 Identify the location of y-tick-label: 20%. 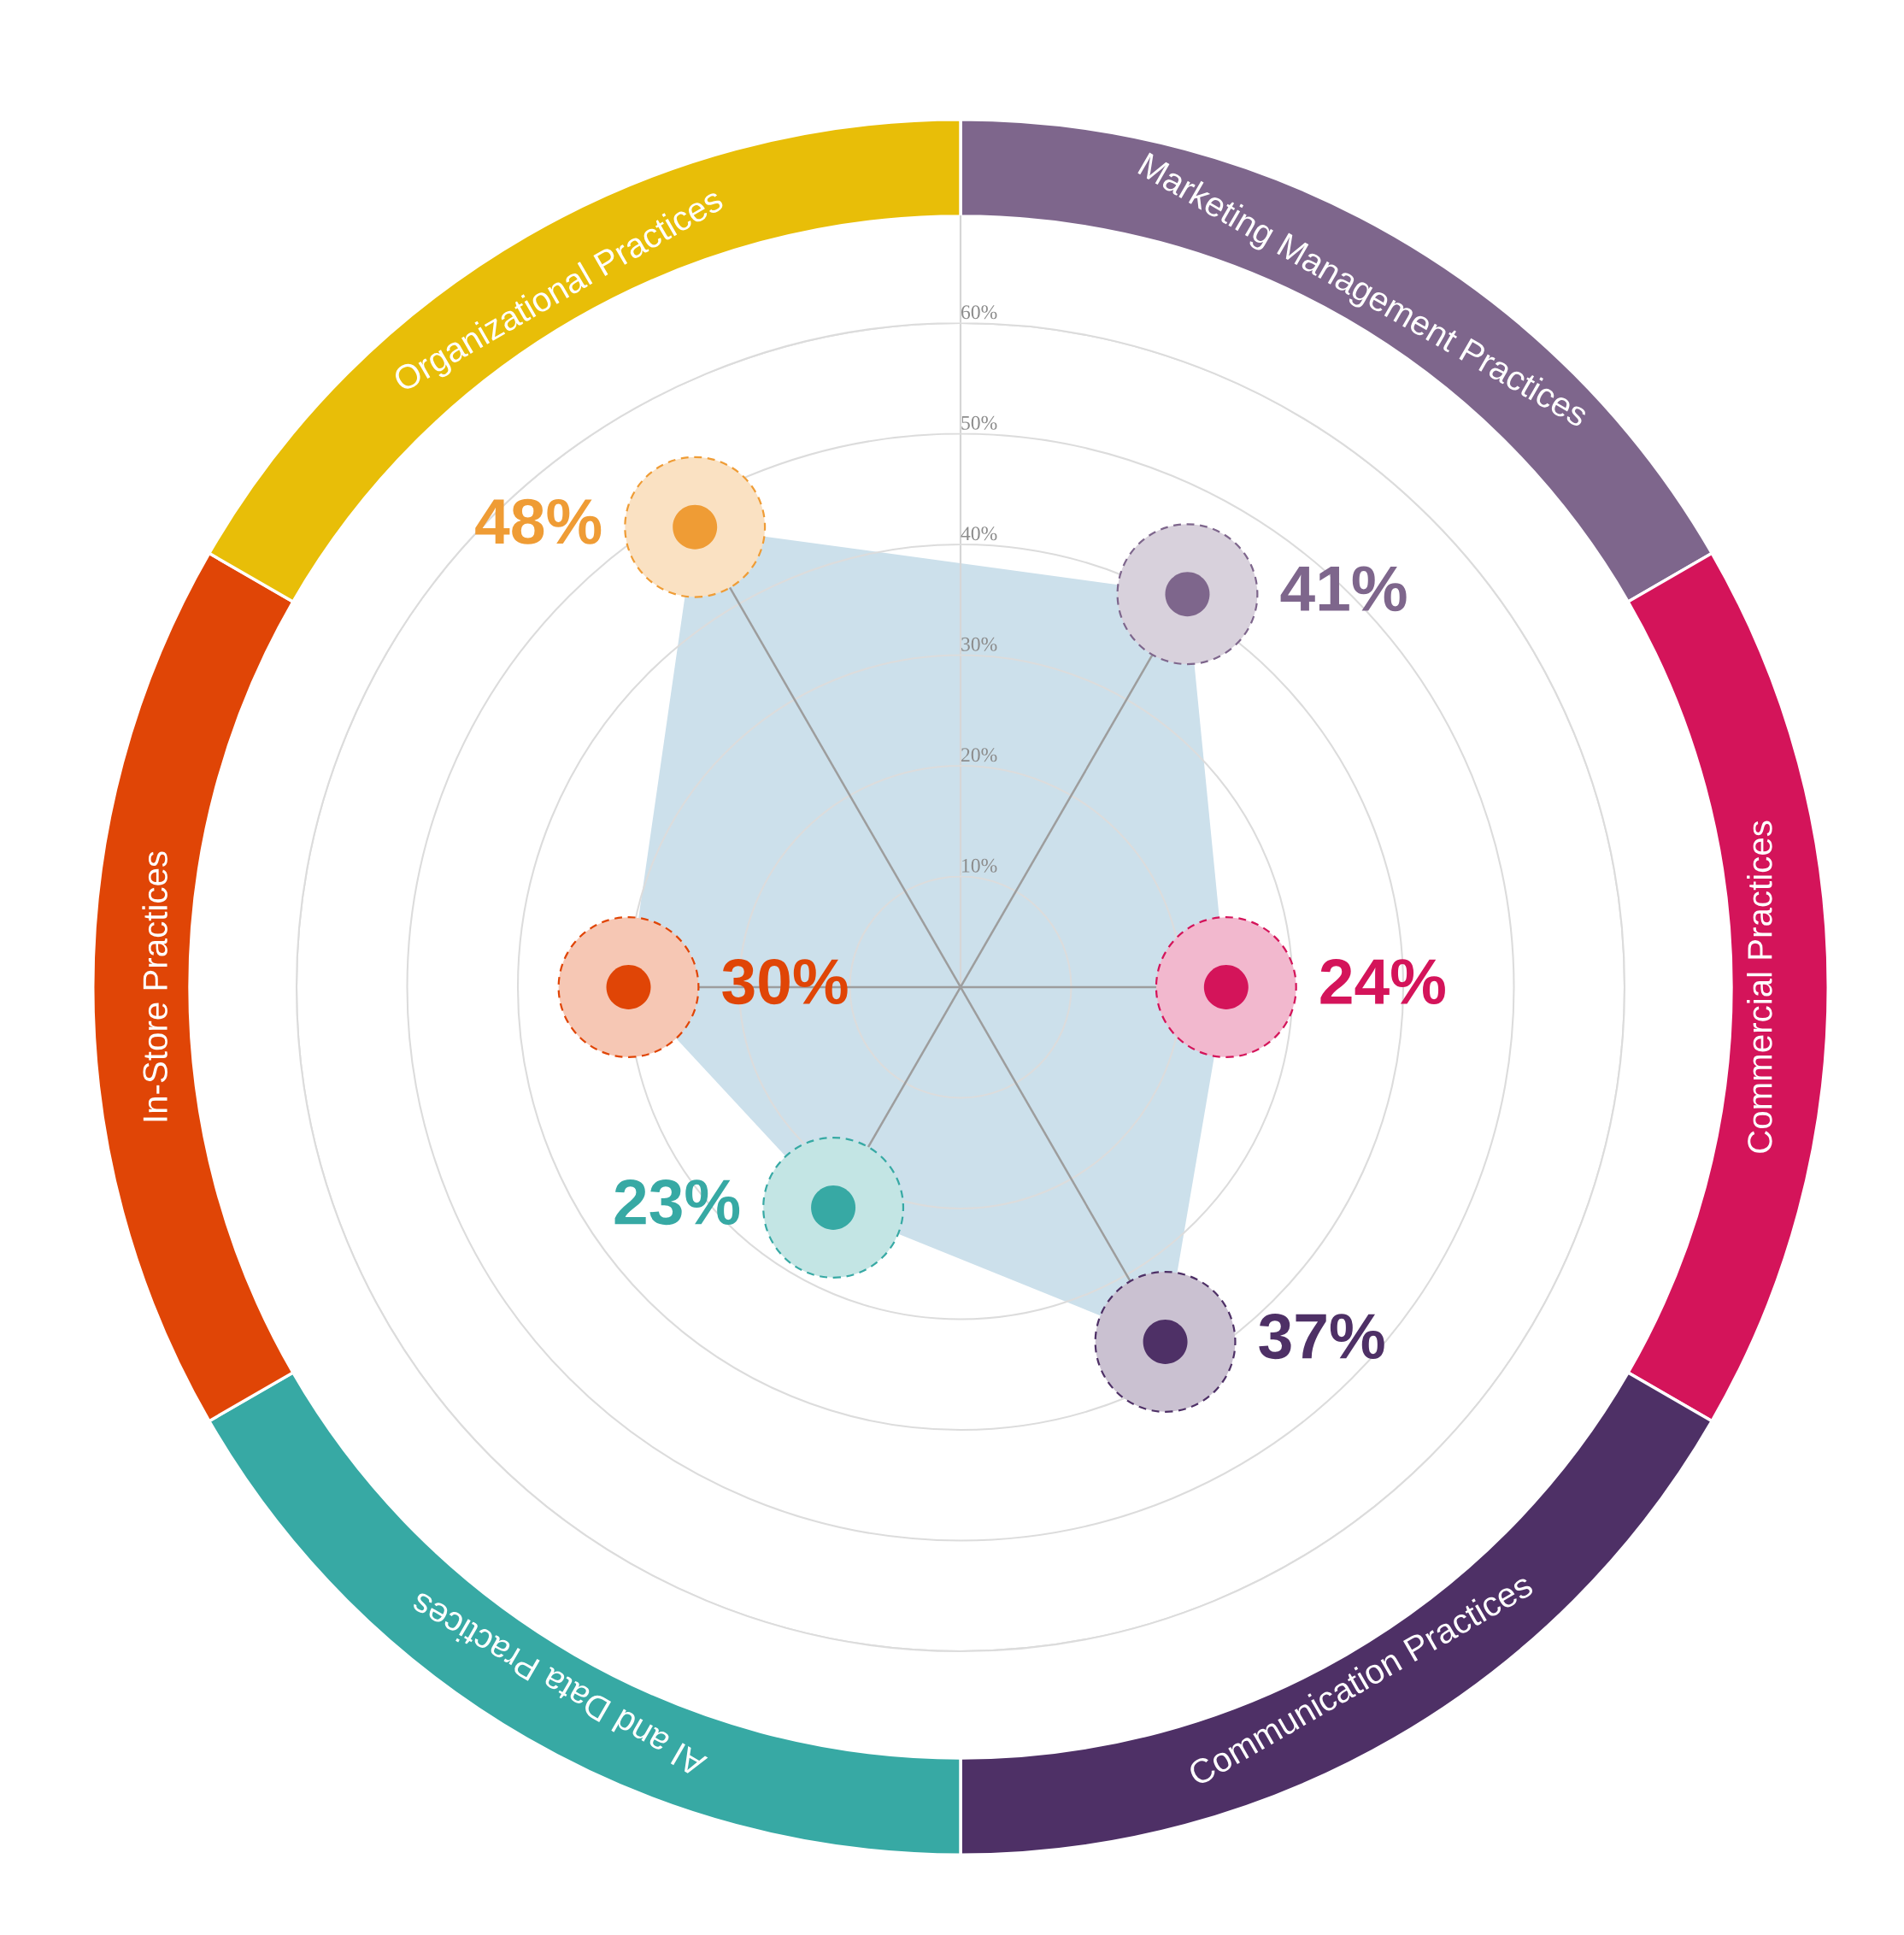
(979, 755).